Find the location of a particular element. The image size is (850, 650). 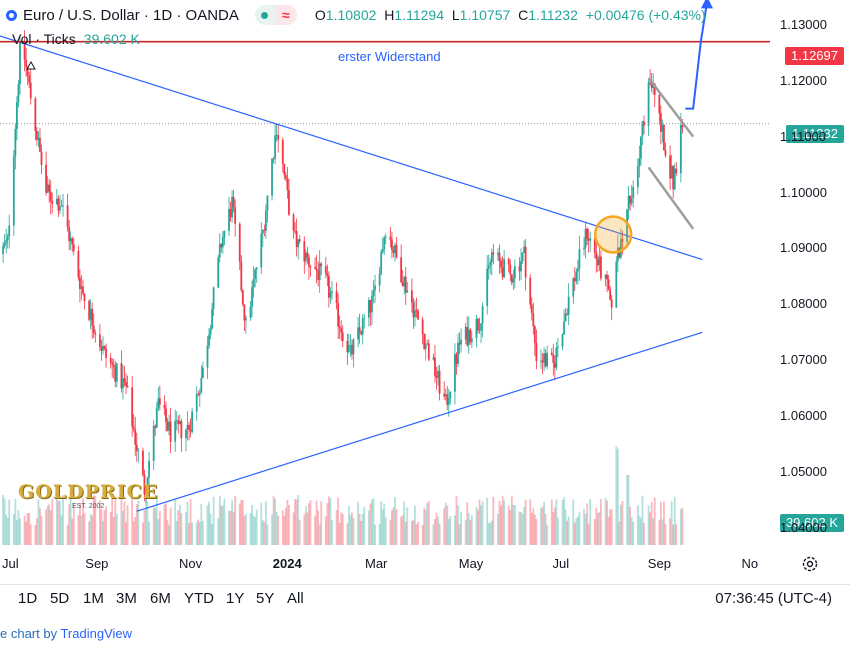

range-button-5y: 5Y is located at coordinates (265, 598).